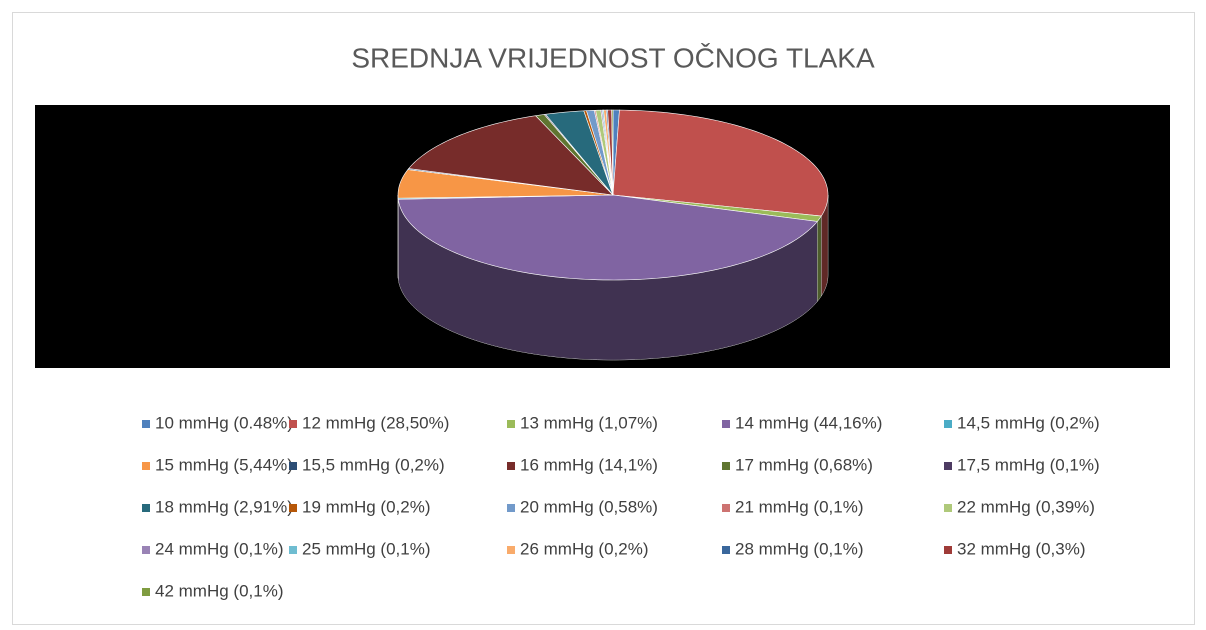  Describe the element at coordinates (1026, 506) in the screenshot. I see `legend-label: 22 mmHg (0,39%)` at that location.